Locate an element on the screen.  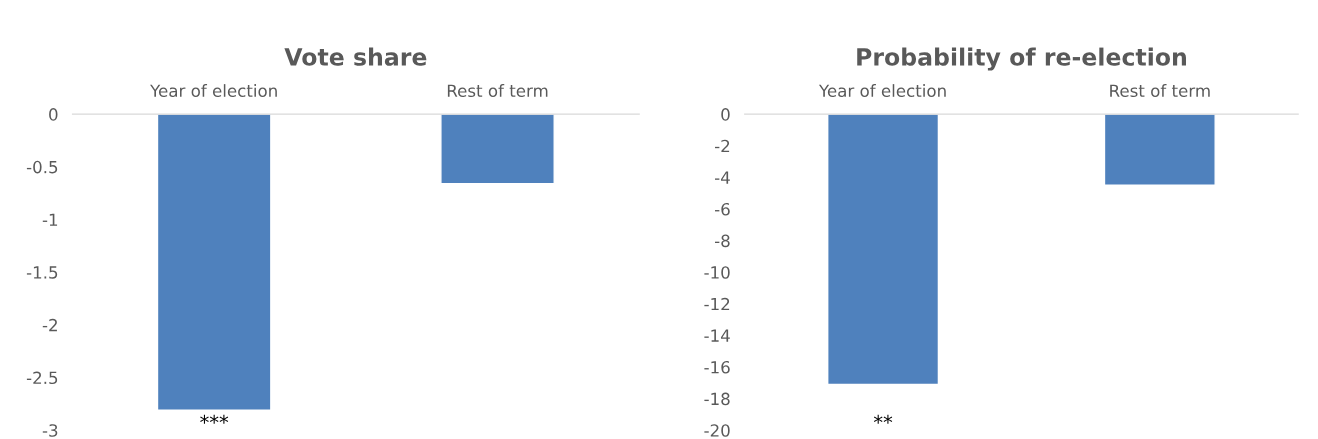
y-tick-label: -1 is located at coordinates (50, 219).